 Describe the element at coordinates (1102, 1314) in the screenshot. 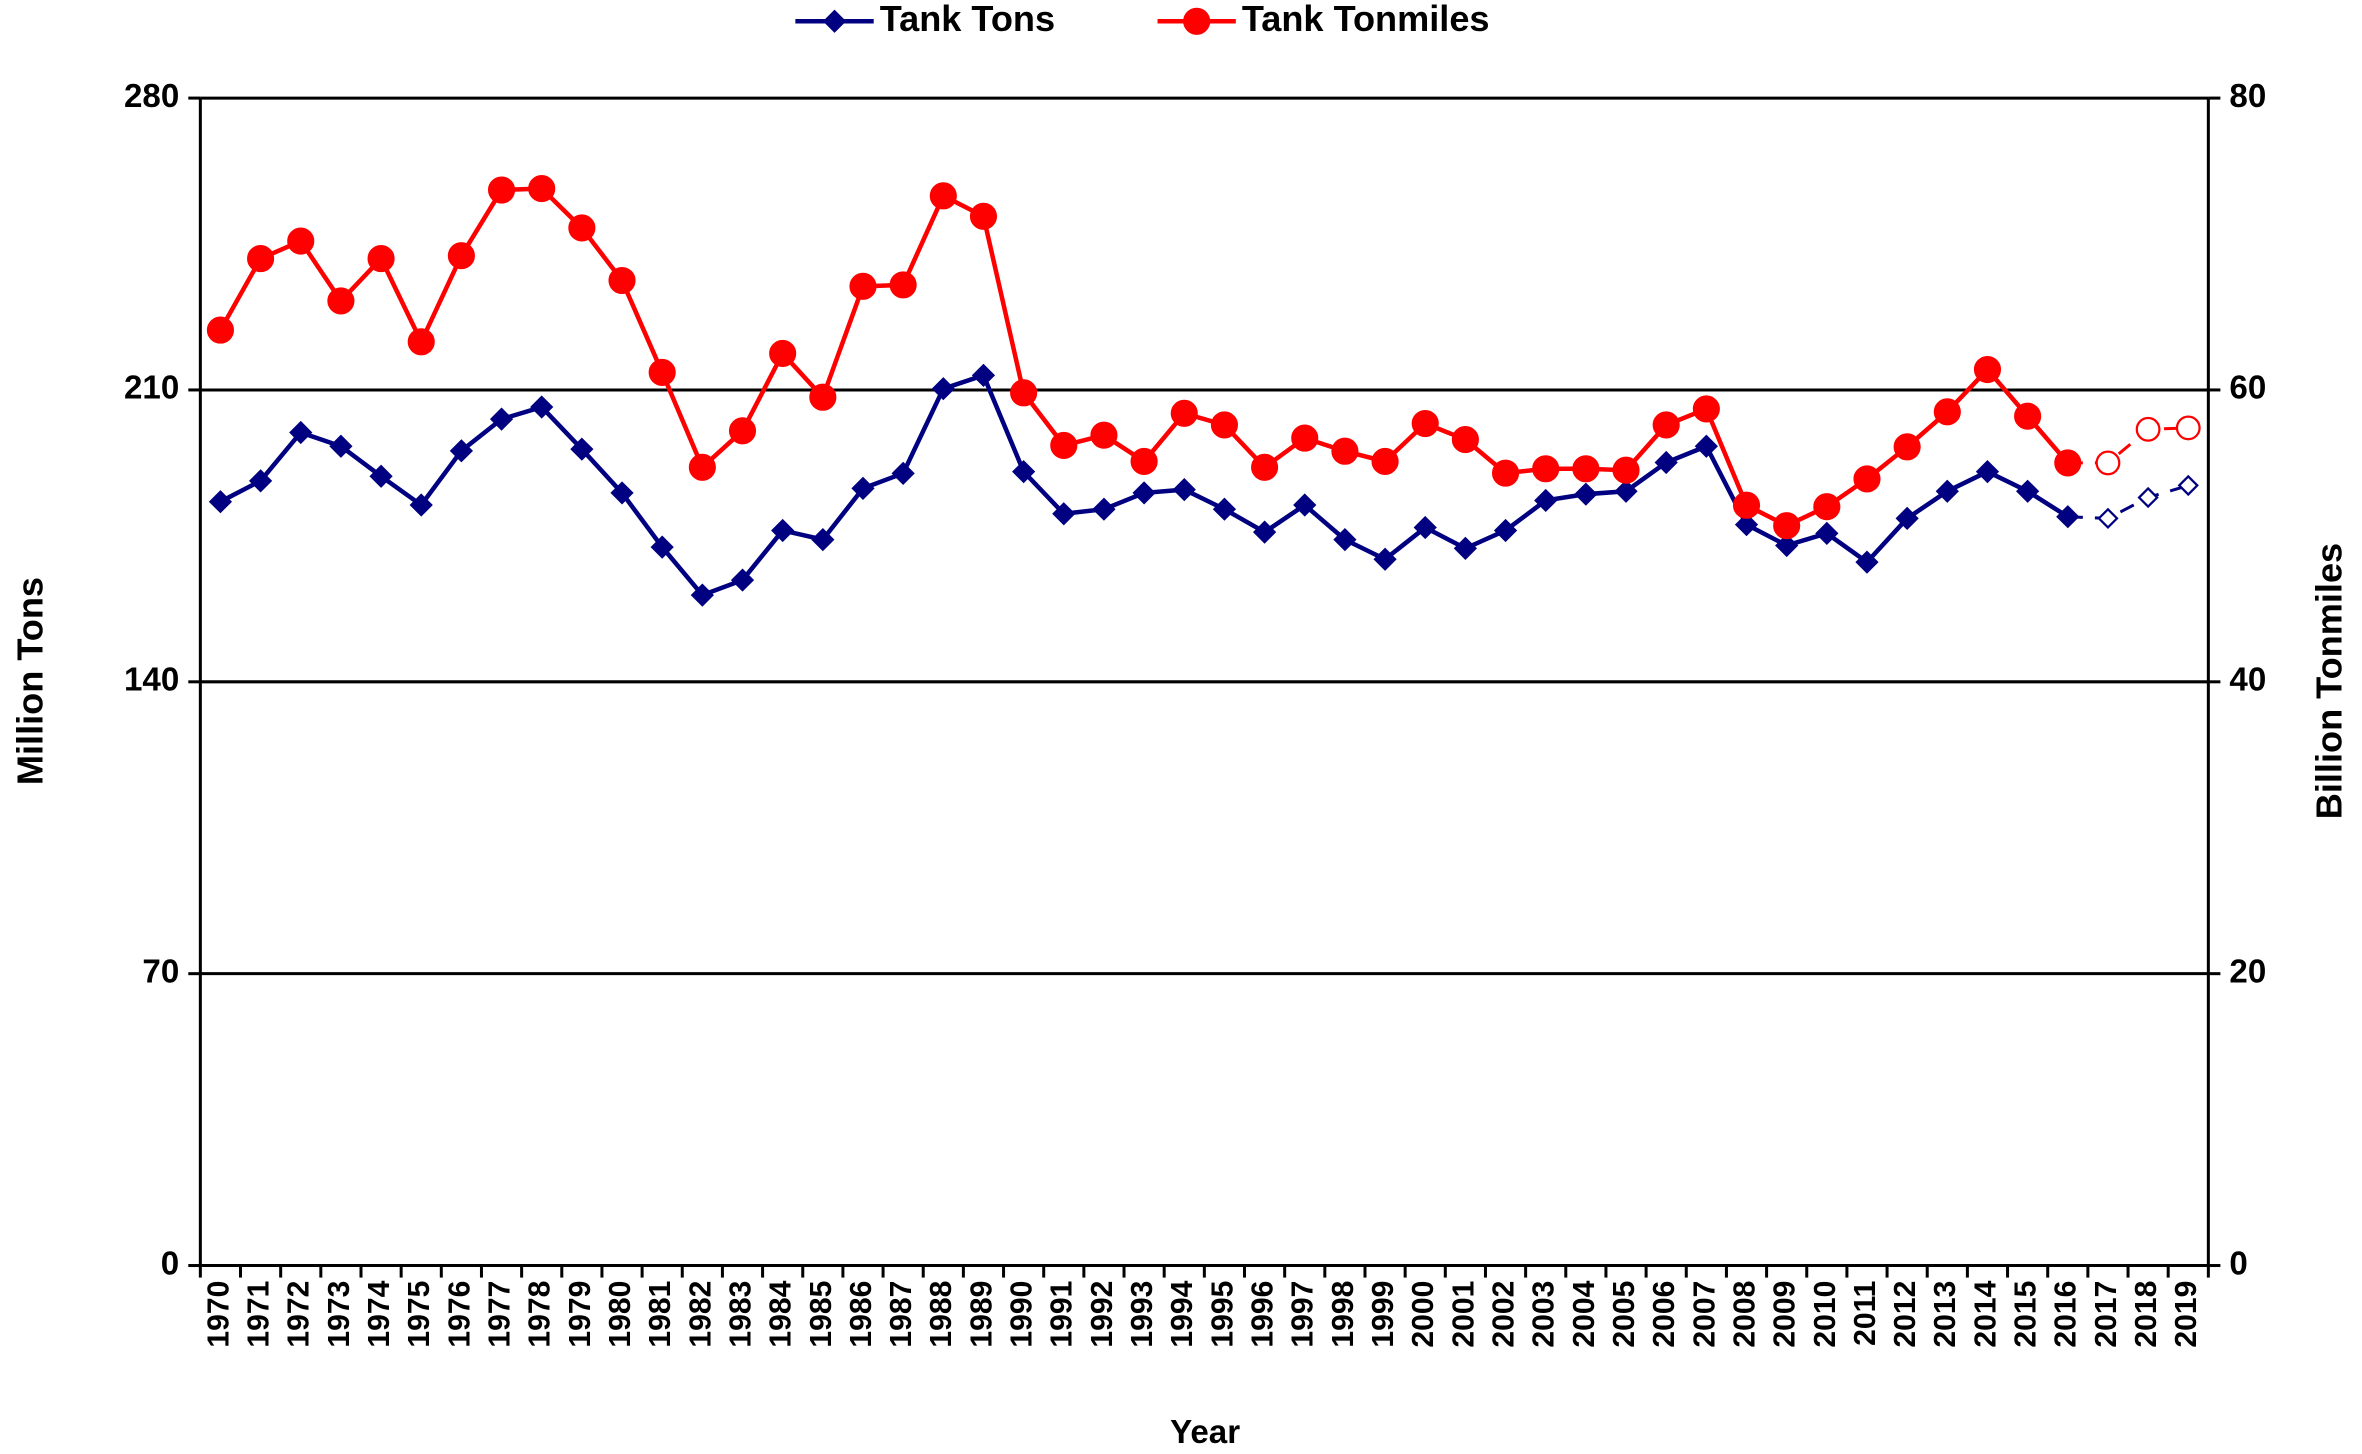

I see `x-tick-label: 1992` at that location.